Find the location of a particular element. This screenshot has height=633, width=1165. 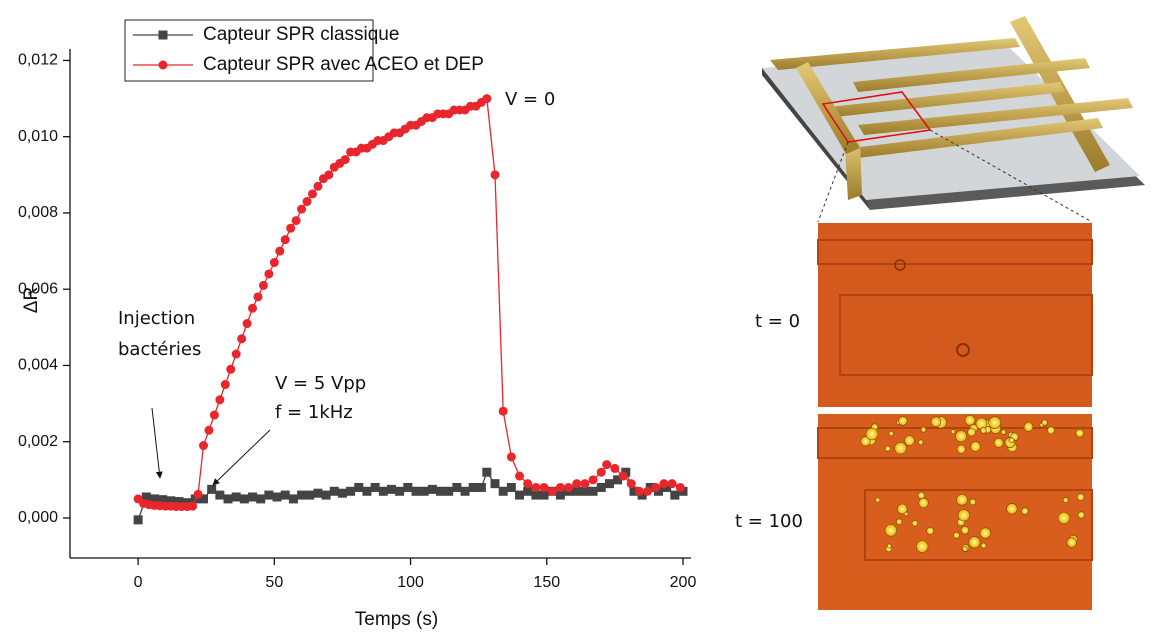

annotation: V = 5 Vpp is located at coordinates (320, 383).